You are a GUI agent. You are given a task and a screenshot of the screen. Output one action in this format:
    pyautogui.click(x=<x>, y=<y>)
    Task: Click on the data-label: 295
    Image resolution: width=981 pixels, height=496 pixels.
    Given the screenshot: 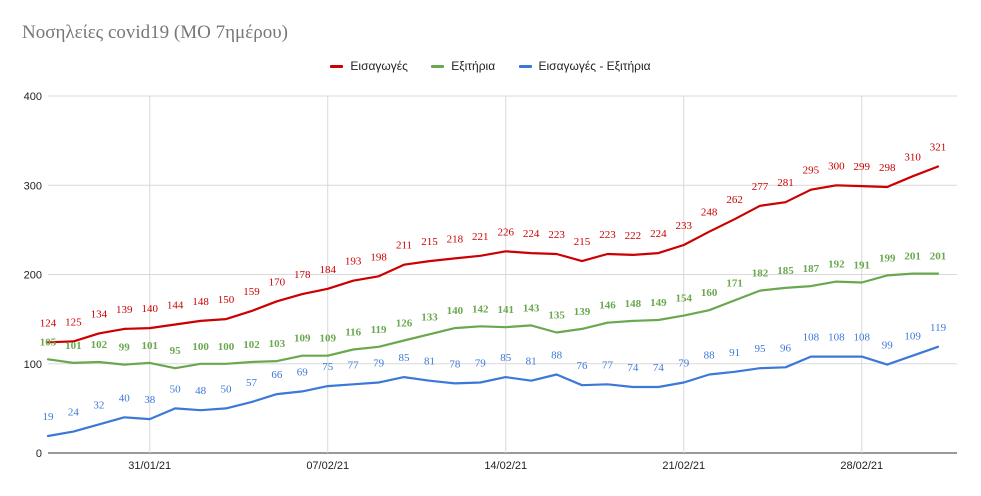 What is the action you would take?
    pyautogui.click(x=811, y=171)
    